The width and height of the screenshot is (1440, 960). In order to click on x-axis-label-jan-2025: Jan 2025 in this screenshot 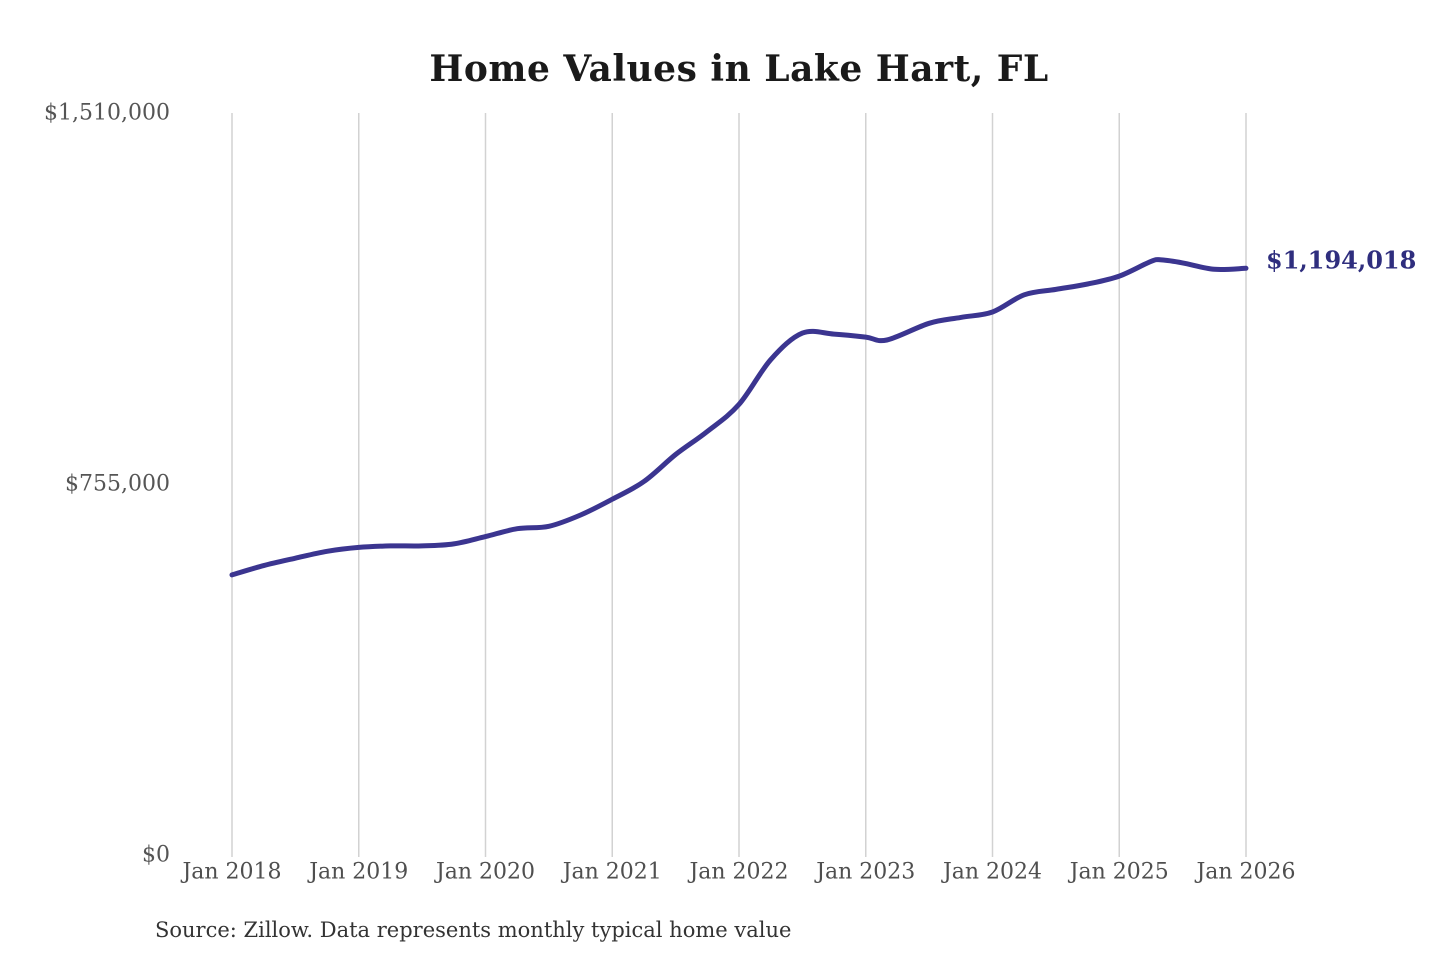, I will do `click(1119, 872)`.